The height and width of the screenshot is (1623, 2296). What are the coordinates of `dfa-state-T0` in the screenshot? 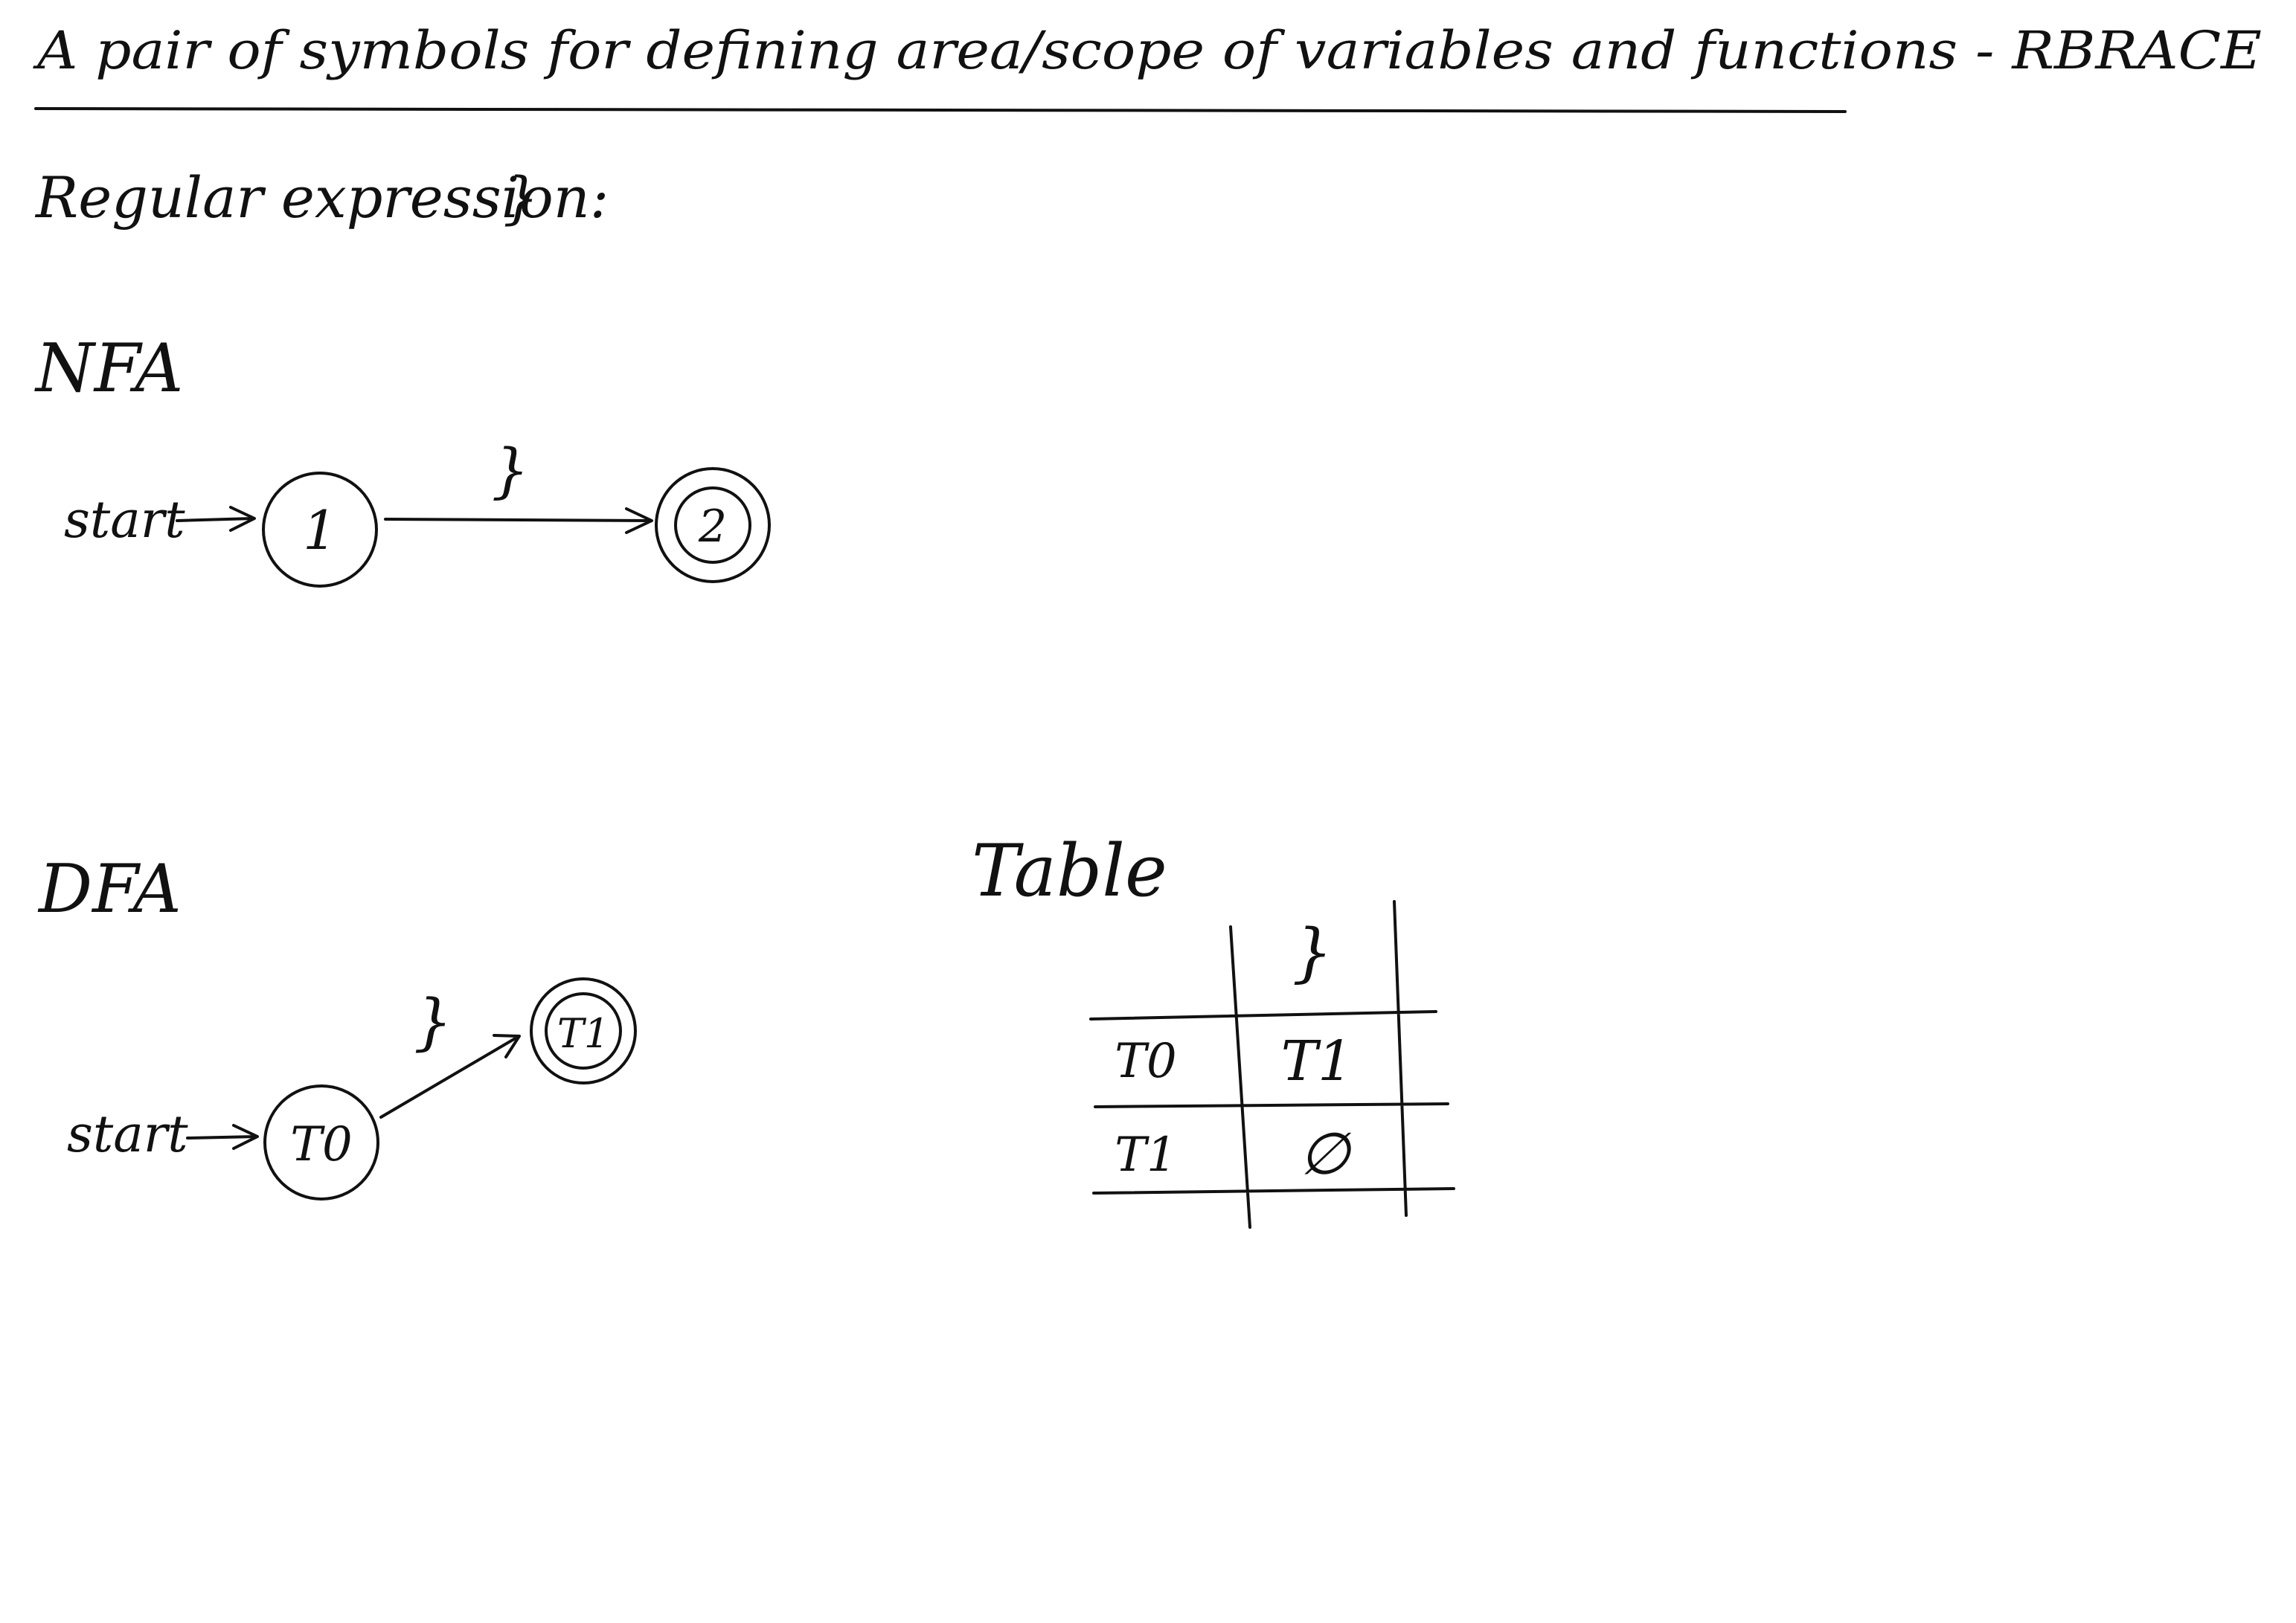 It's located at (321, 1143).